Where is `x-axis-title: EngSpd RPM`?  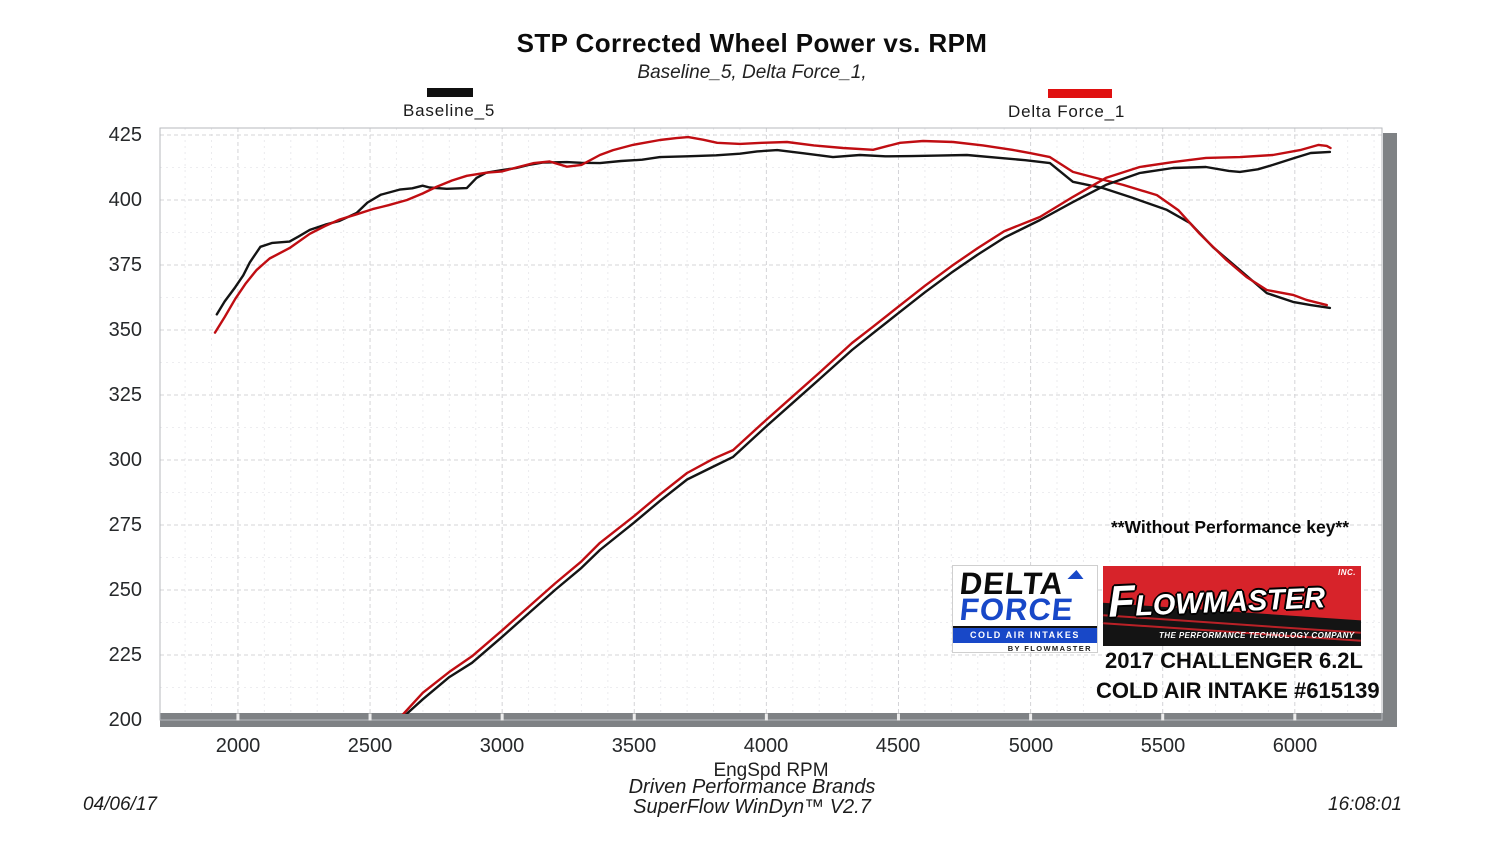 x-axis-title: EngSpd RPM is located at coordinates (771, 770).